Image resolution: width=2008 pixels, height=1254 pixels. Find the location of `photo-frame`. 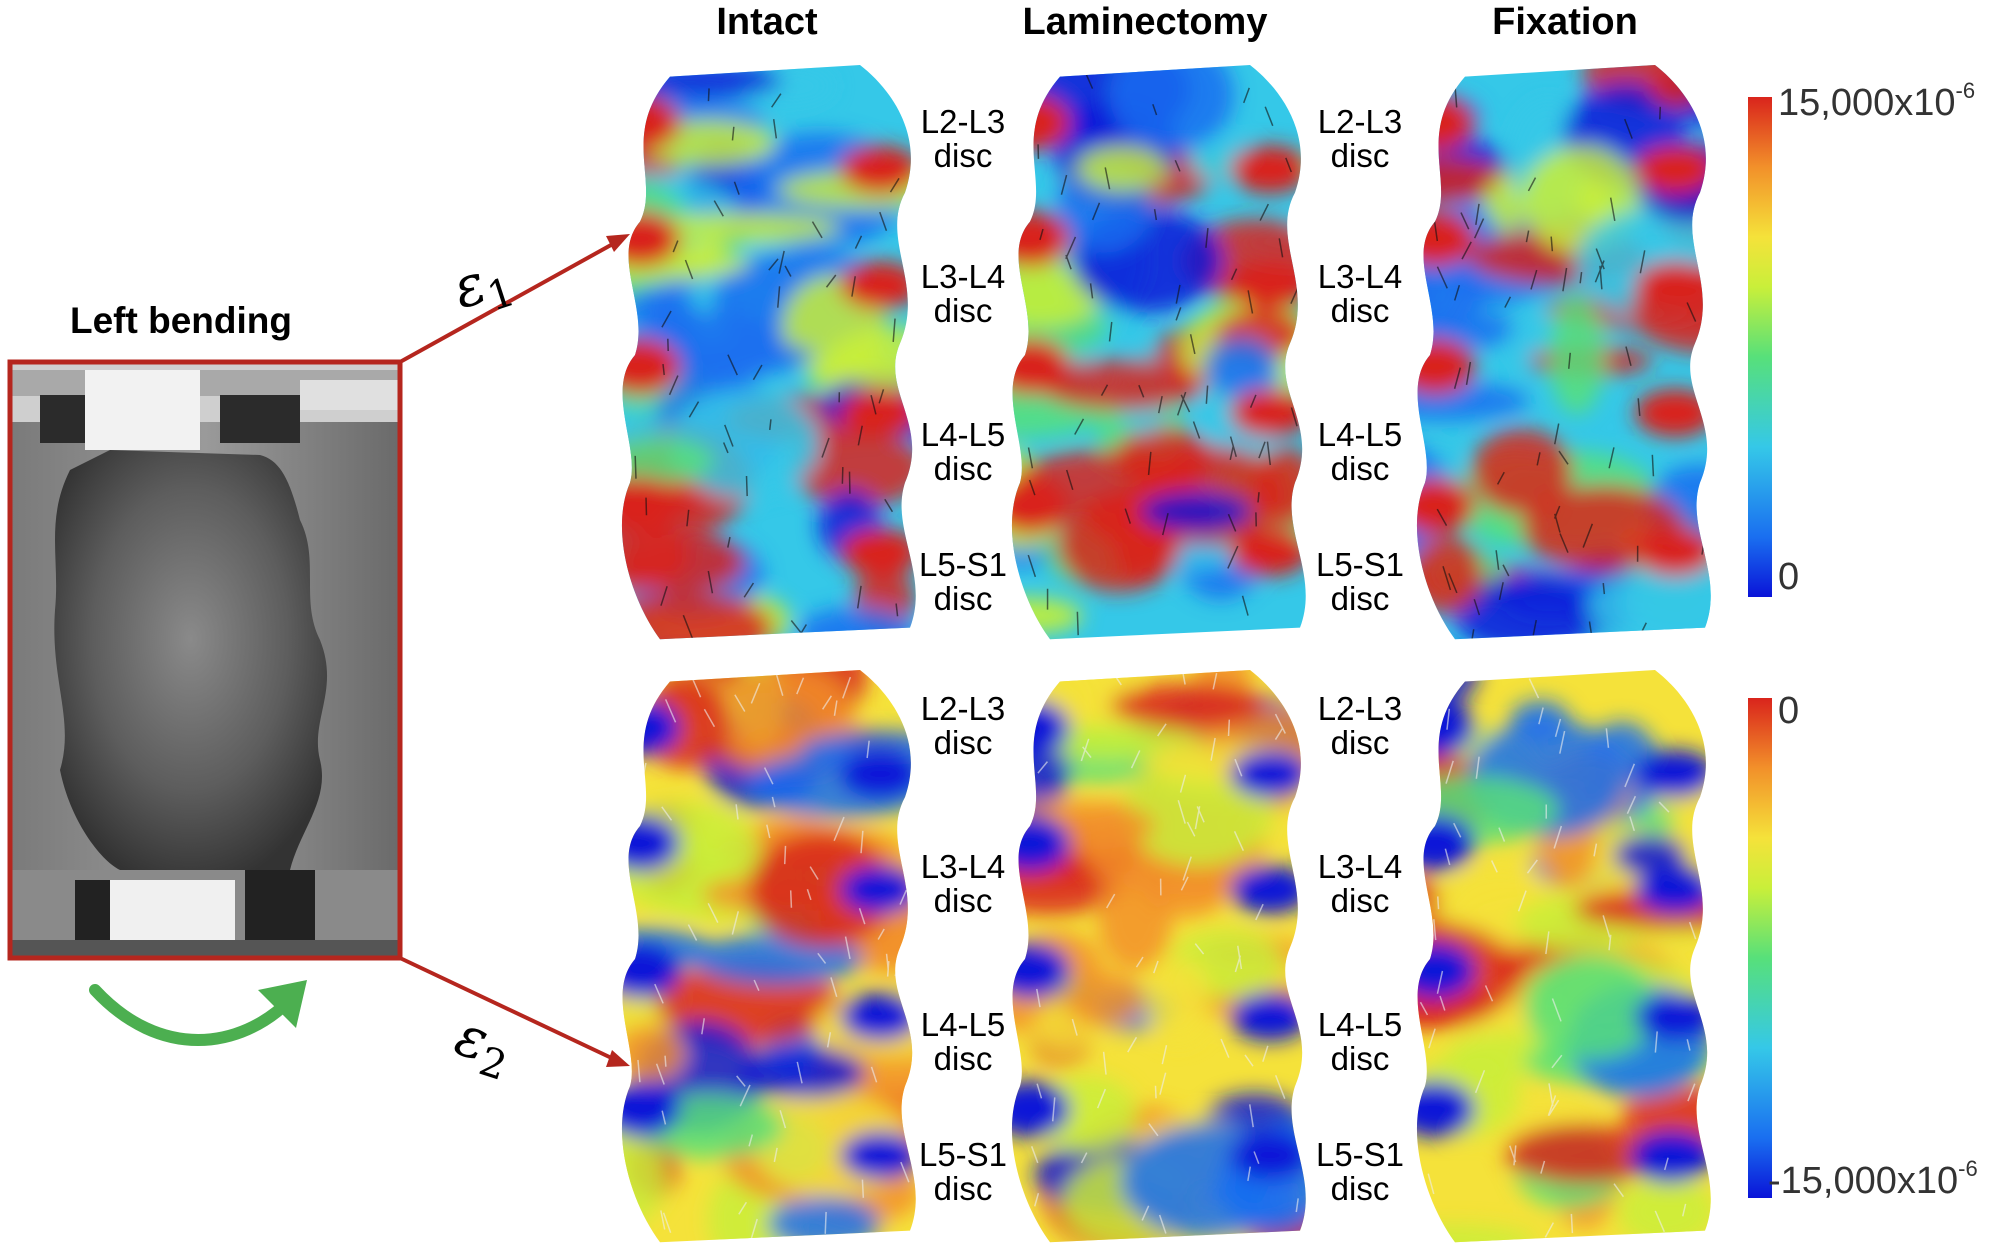

photo-frame is located at coordinates (205, 660).